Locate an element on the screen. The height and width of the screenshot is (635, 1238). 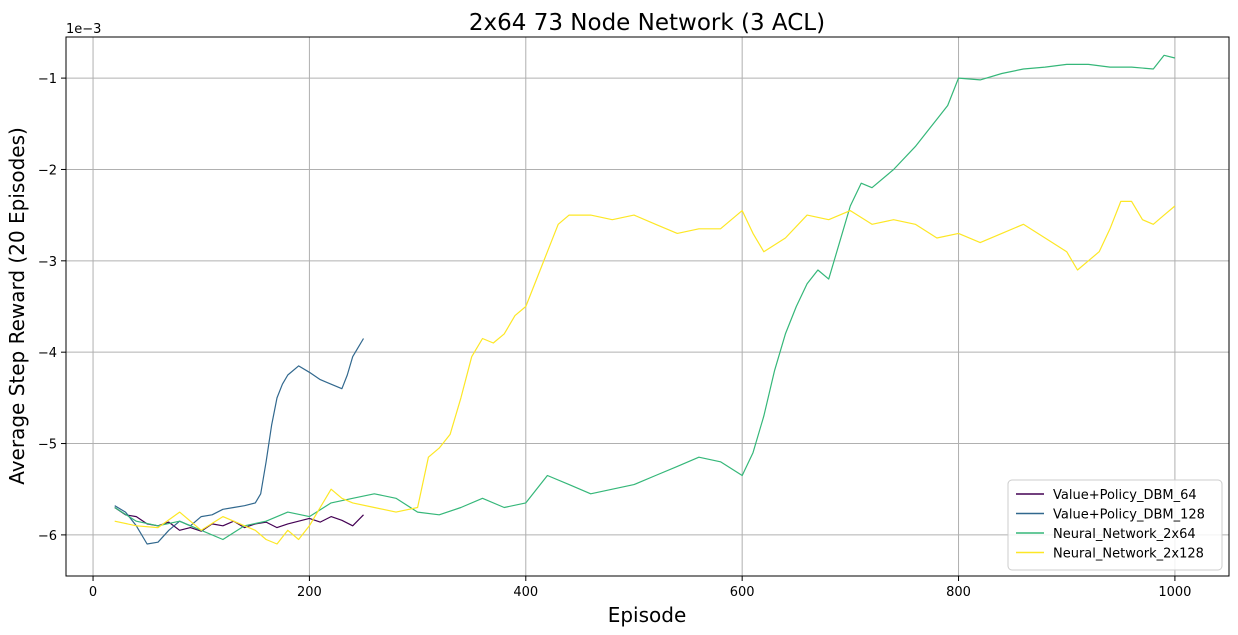
y-tick-label: −3 is located at coordinates (47, 262).